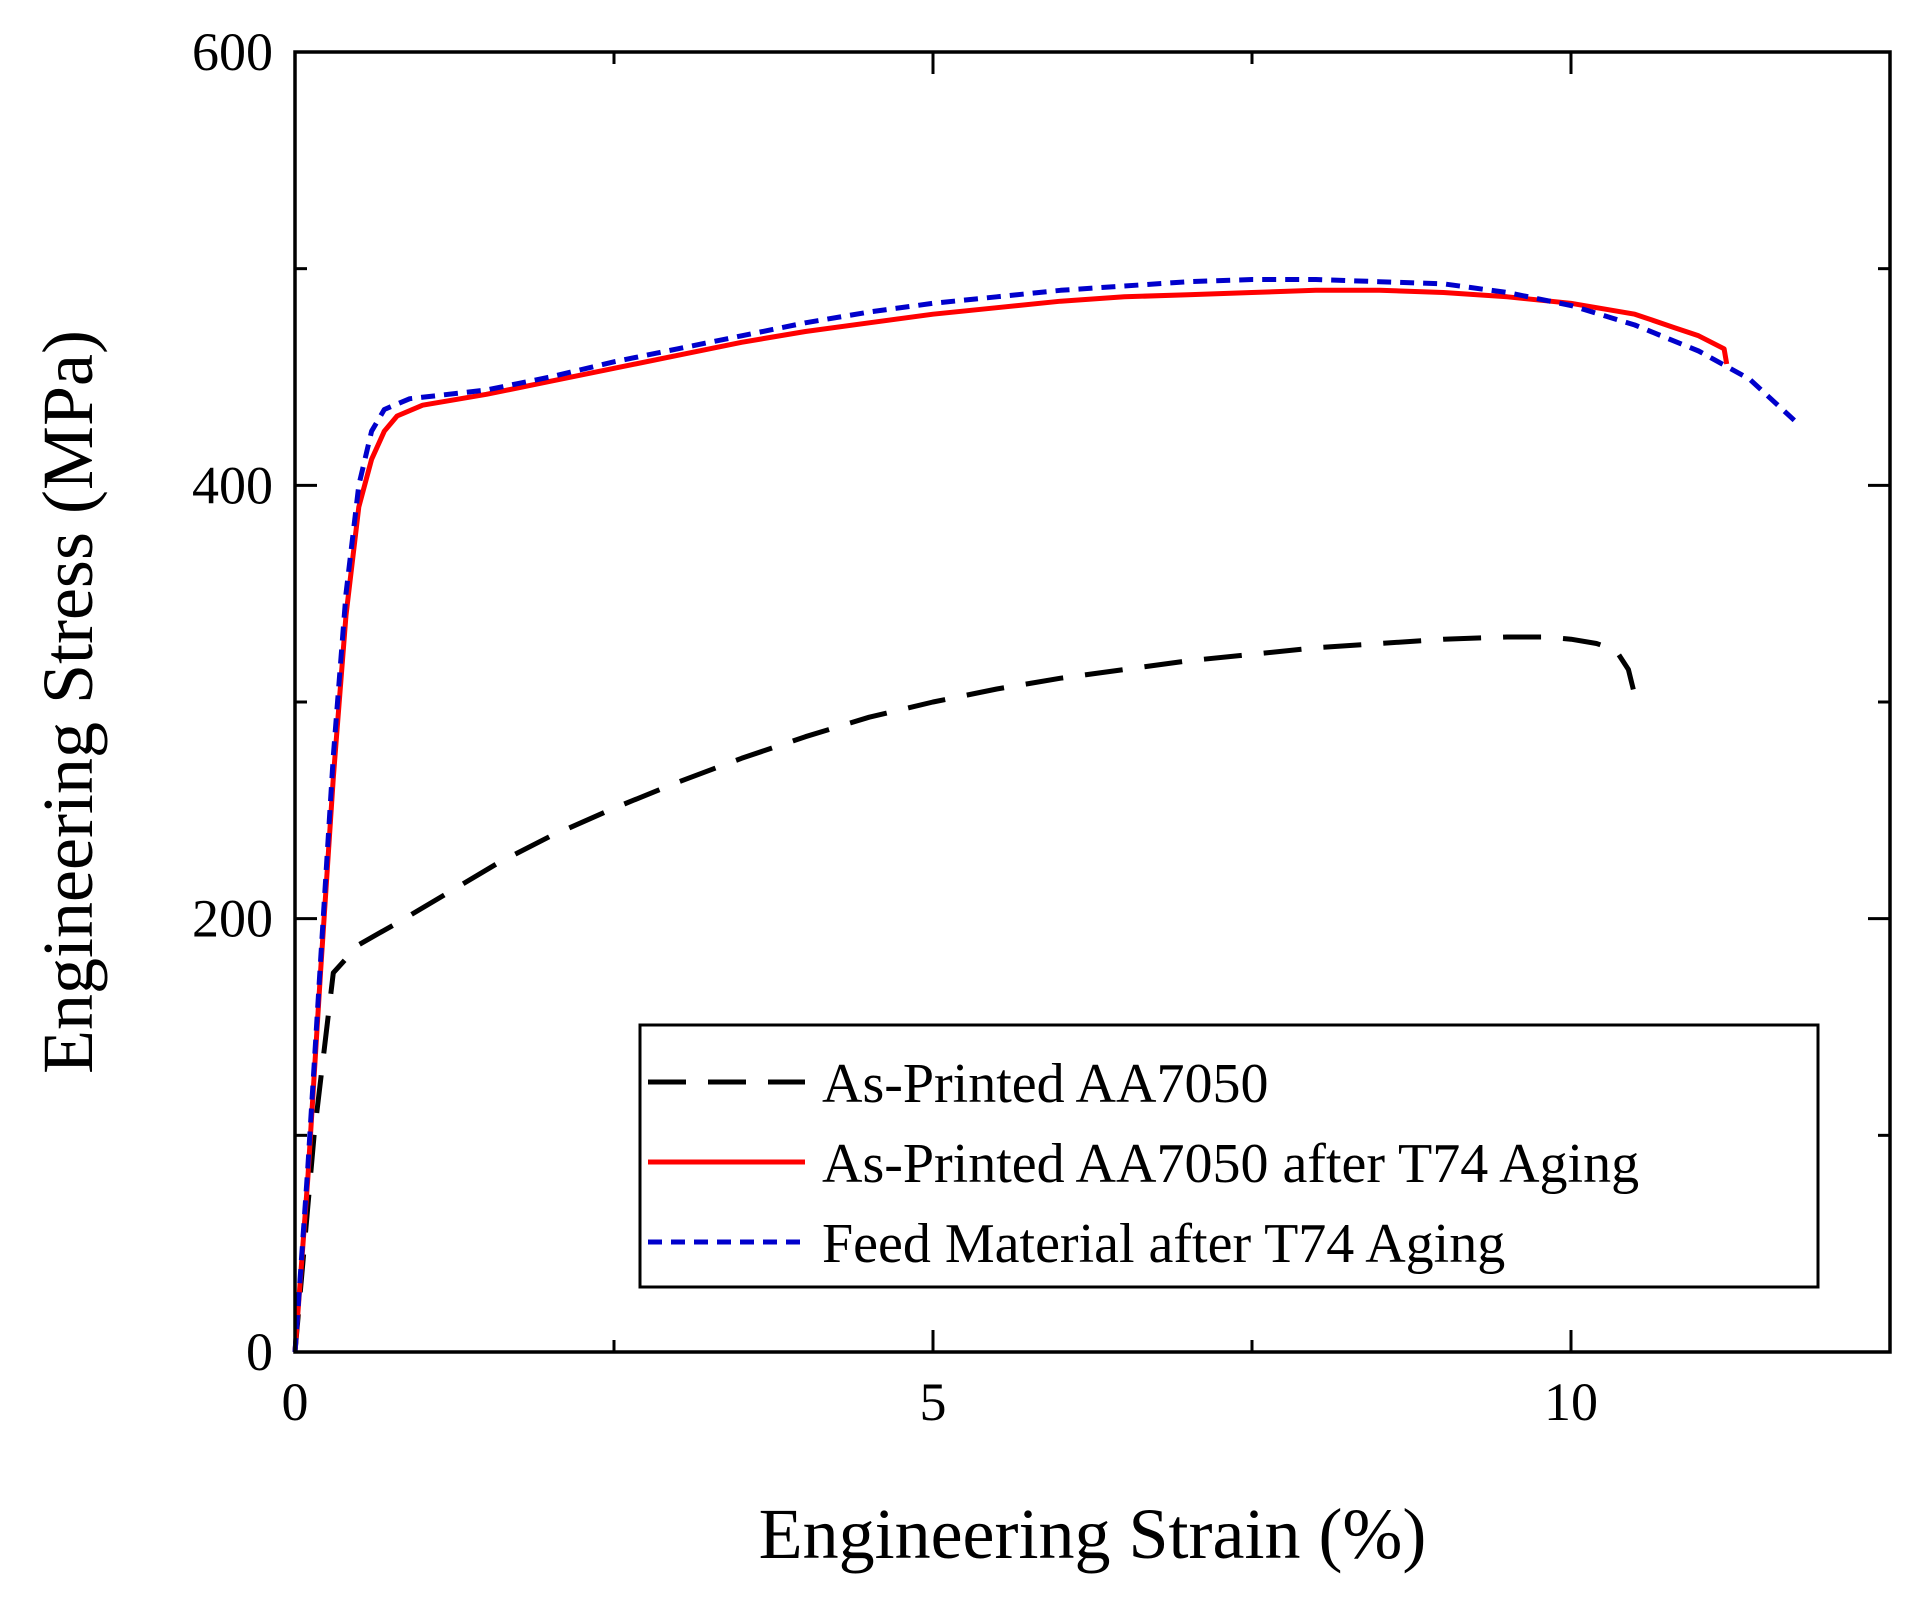 This screenshot has width=1924, height=1597. I want to click on x-axis-label: Engineering Strain (%), so click(1093, 1534).